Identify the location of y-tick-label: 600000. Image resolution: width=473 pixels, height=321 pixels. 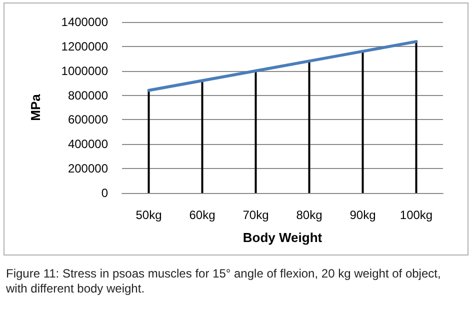
(88, 119).